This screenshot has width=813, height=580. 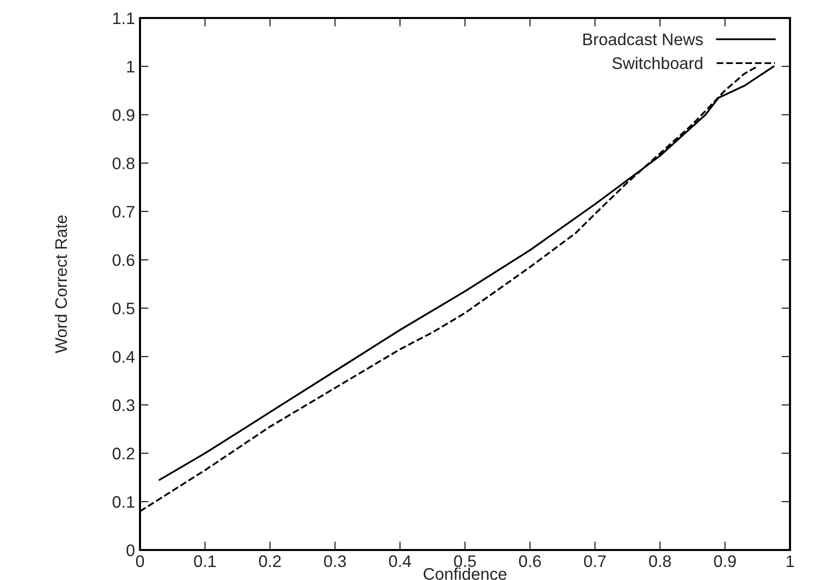 I want to click on y-tick-label: 0.2, so click(x=123, y=454).